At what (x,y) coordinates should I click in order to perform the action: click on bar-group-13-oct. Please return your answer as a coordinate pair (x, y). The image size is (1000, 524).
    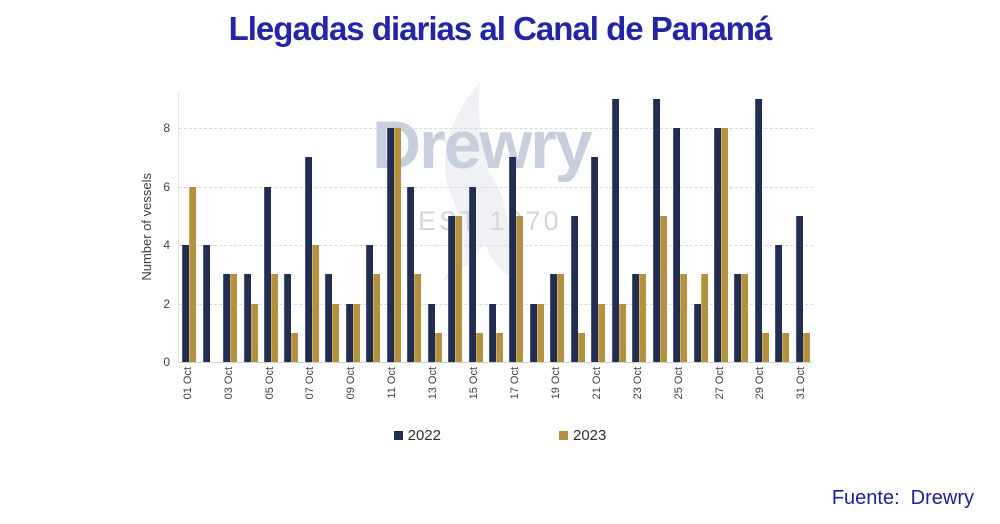
    Looking at the image, I should click on (434, 227).